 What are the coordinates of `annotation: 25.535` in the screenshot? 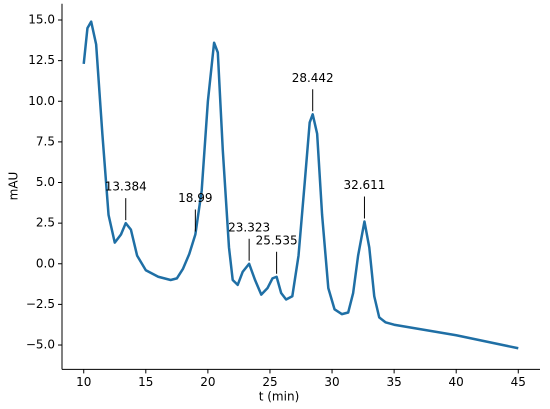 It's located at (277, 240).